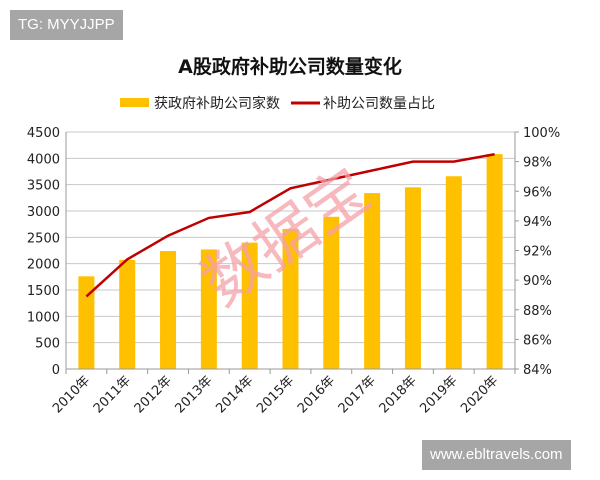 Image resolution: width=600 pixels, height=480 pixels. Describe the element at coordinates (357, 394) in the screenshot. I see `x-tick-label: 2017年` at that location.